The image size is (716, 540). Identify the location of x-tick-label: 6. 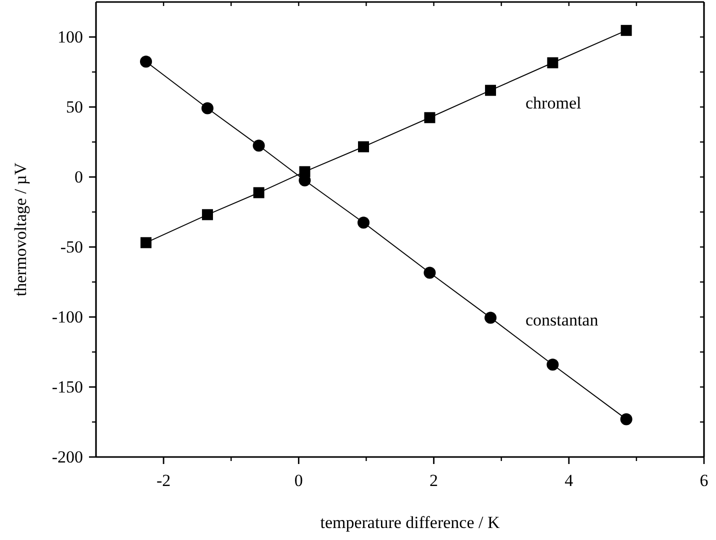
(704, 480).